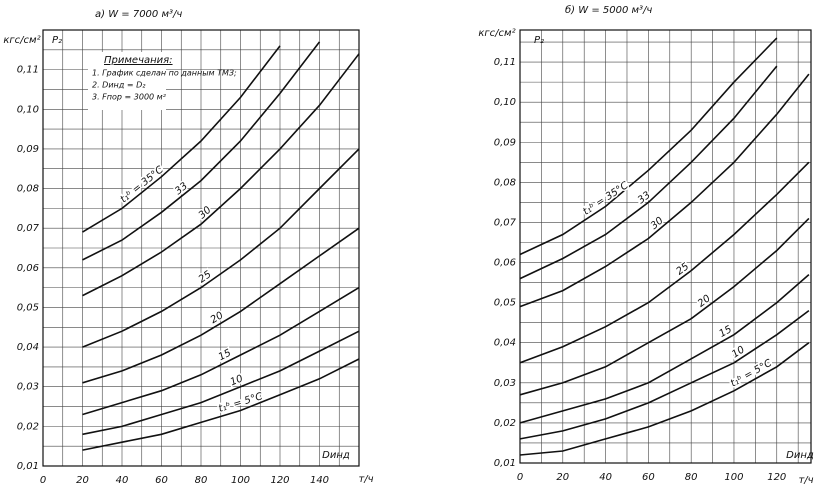 This screenshot has width=817, height=494. I want to click on x-tick-label: 140, so click(319, 480).